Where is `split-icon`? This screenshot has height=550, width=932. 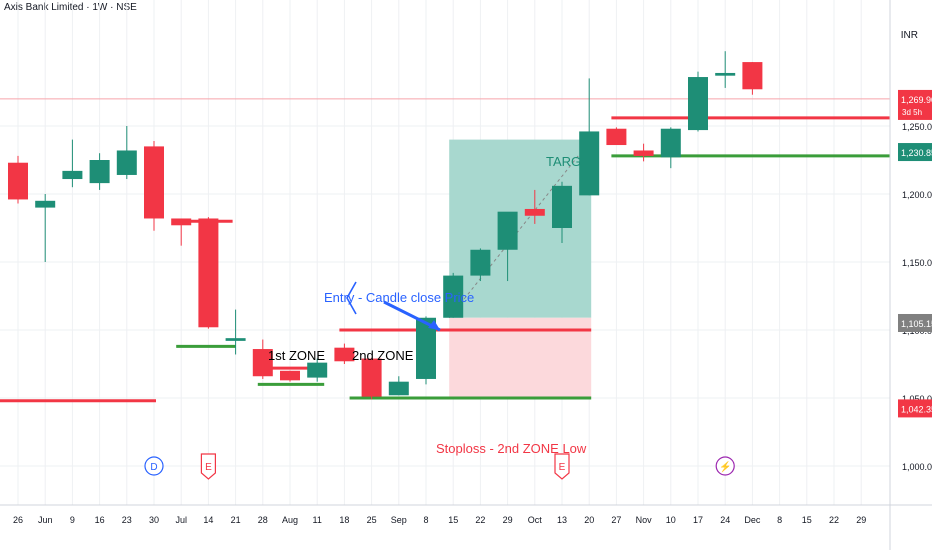
split-icon is located at coordinates (725, 466).